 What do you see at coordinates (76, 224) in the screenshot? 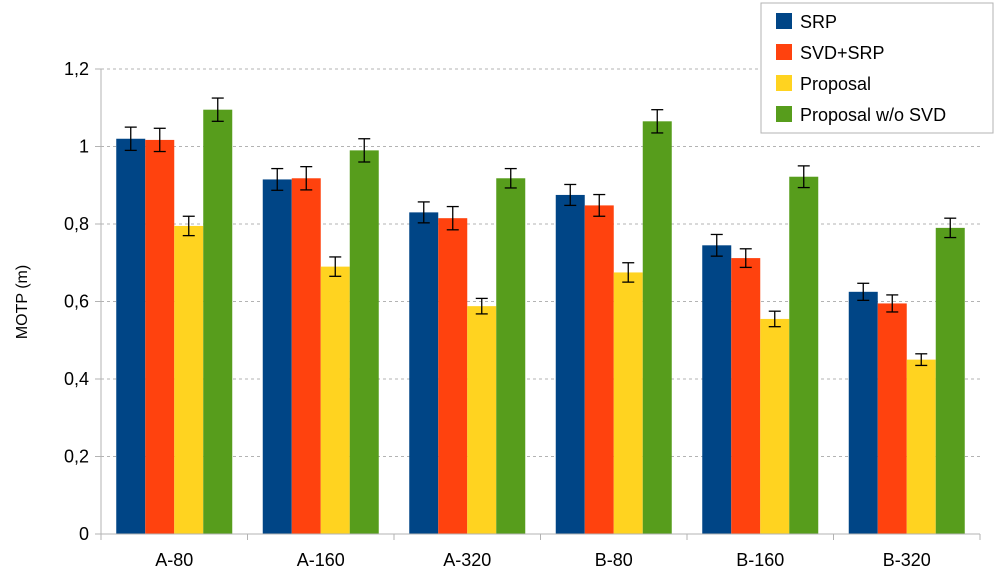
I see `y-tick-label: 0,8` at bounding box center [76, 224].